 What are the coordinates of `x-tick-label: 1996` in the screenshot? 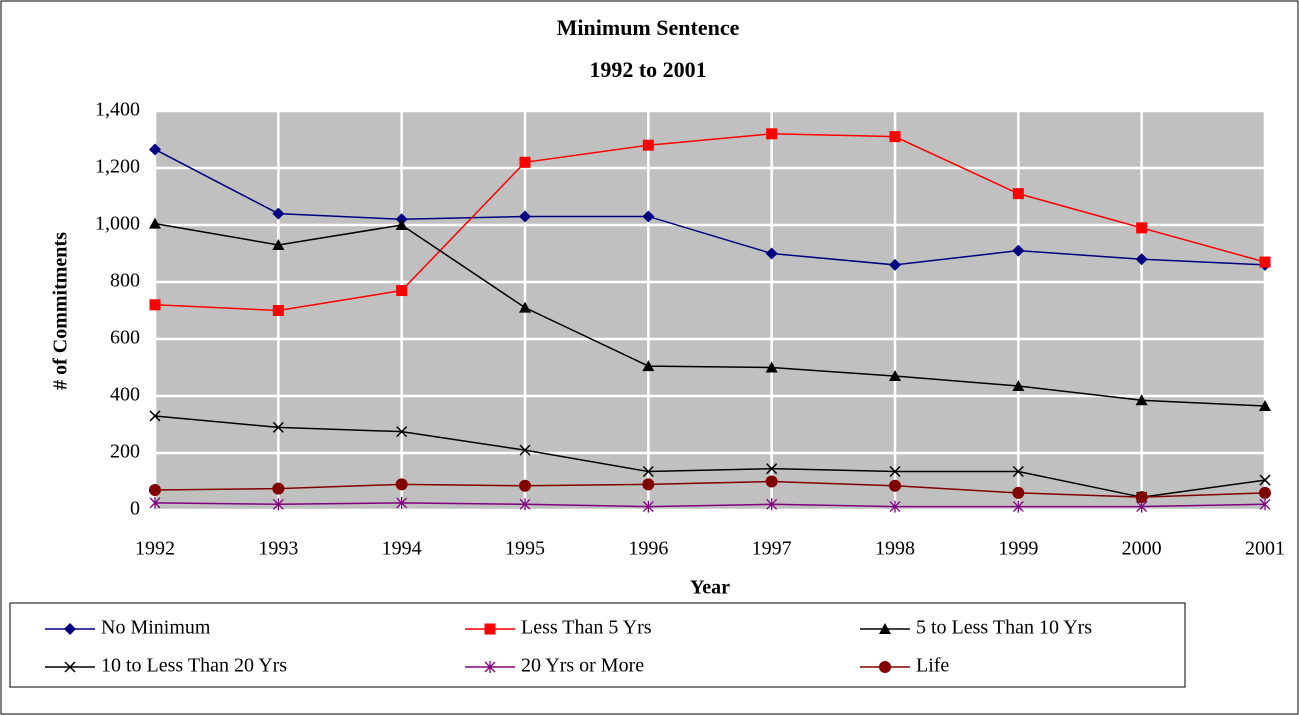 It's located at (648, 549).